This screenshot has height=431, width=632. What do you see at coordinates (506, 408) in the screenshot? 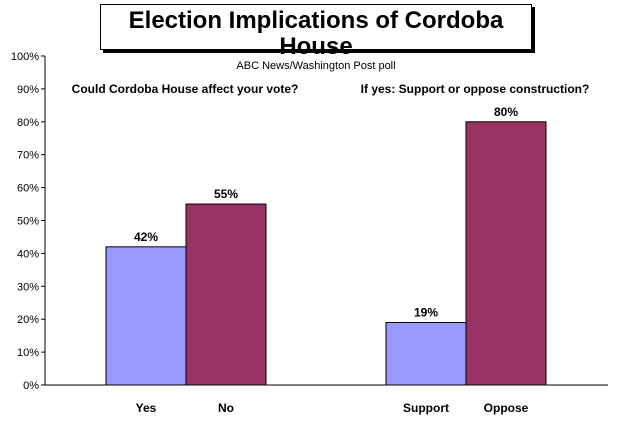
I see `category-label: Oppose` at bounding box center [506, 408].